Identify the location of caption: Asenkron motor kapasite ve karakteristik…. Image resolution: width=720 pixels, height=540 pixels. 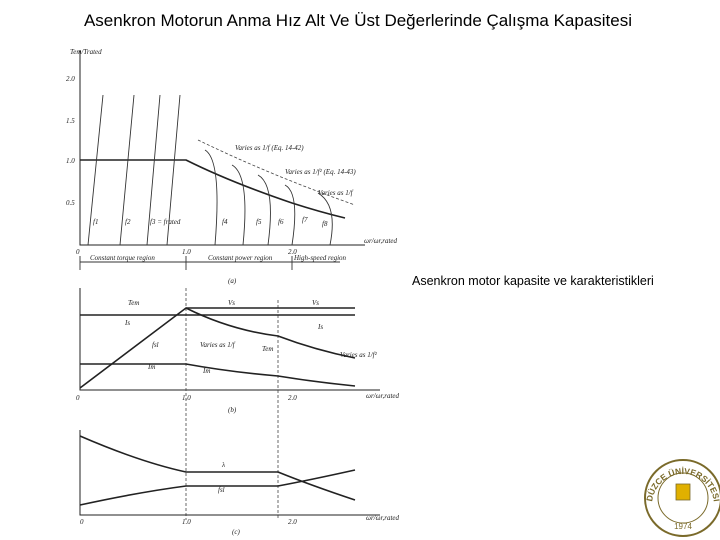
(533, 281).